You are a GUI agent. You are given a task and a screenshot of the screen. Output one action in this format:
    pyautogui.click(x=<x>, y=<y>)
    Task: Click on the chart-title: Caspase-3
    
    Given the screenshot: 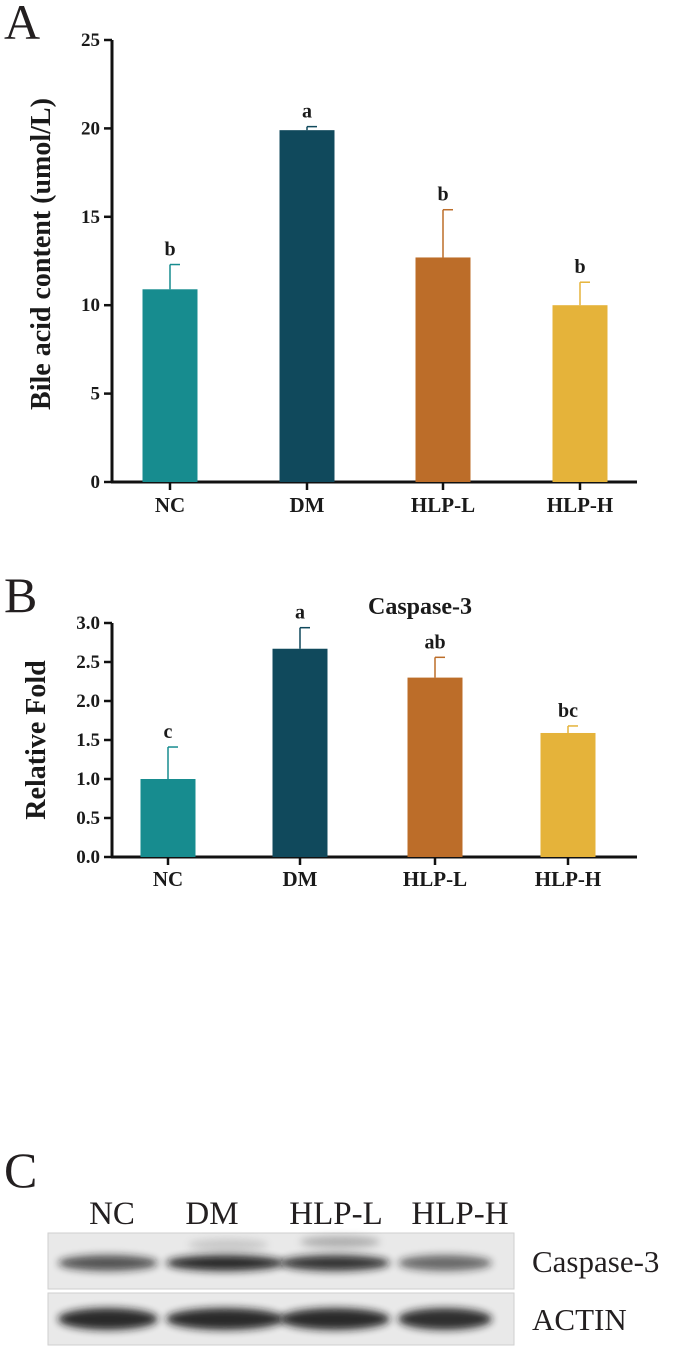 What is the action you would take?
    pyautogui.click(x=420, y=607)
    